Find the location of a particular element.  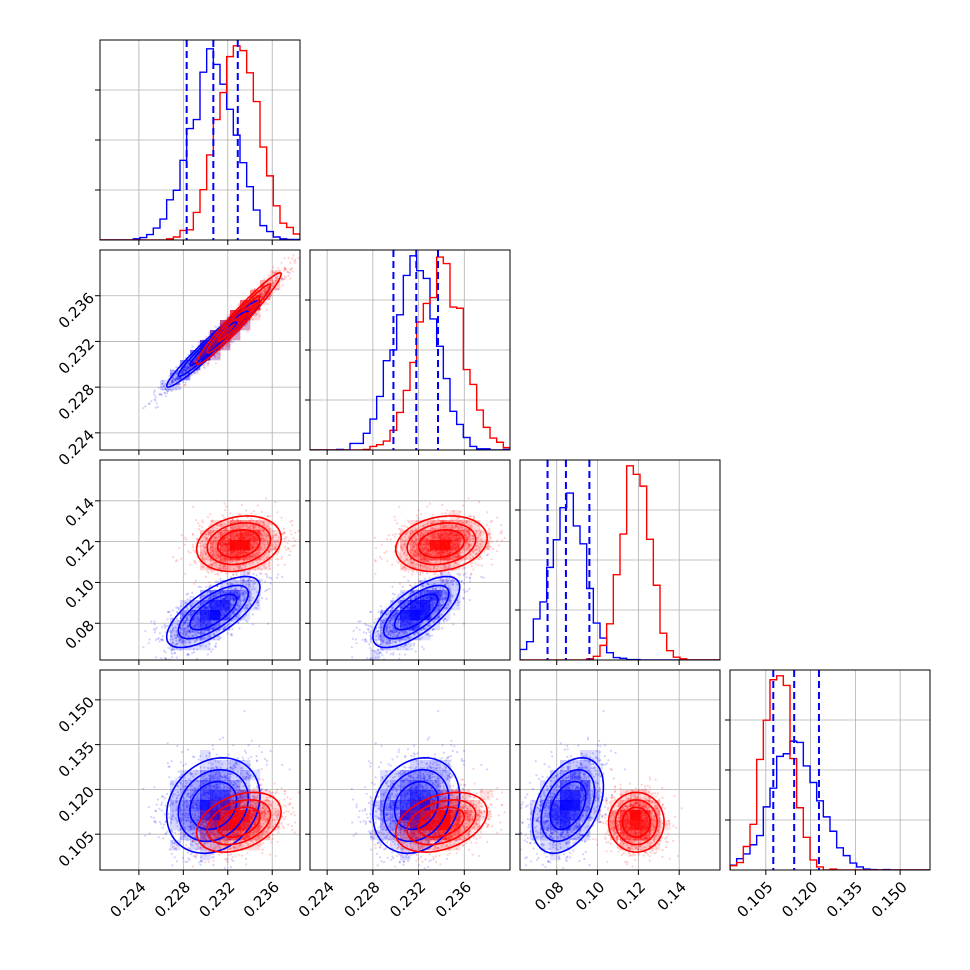

panel-2-0: 0.080.100.120.14 is located at coordinates (181, 562).